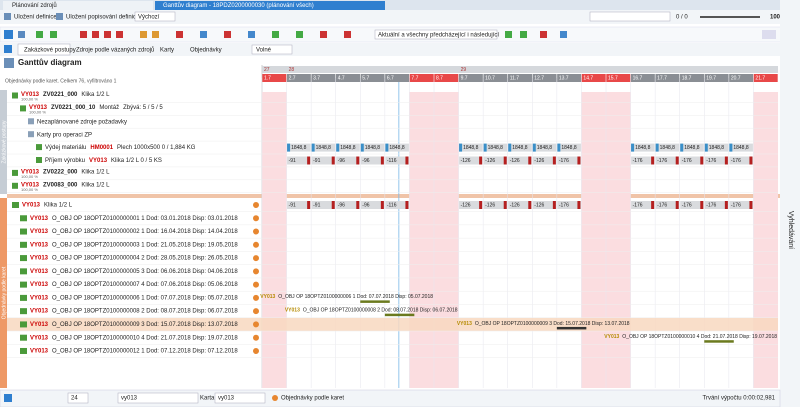  What do you see at coordinates (790, 230) in the screenshot?
I see `search-label: Vyhledávání` at bounding box center [790, 230].